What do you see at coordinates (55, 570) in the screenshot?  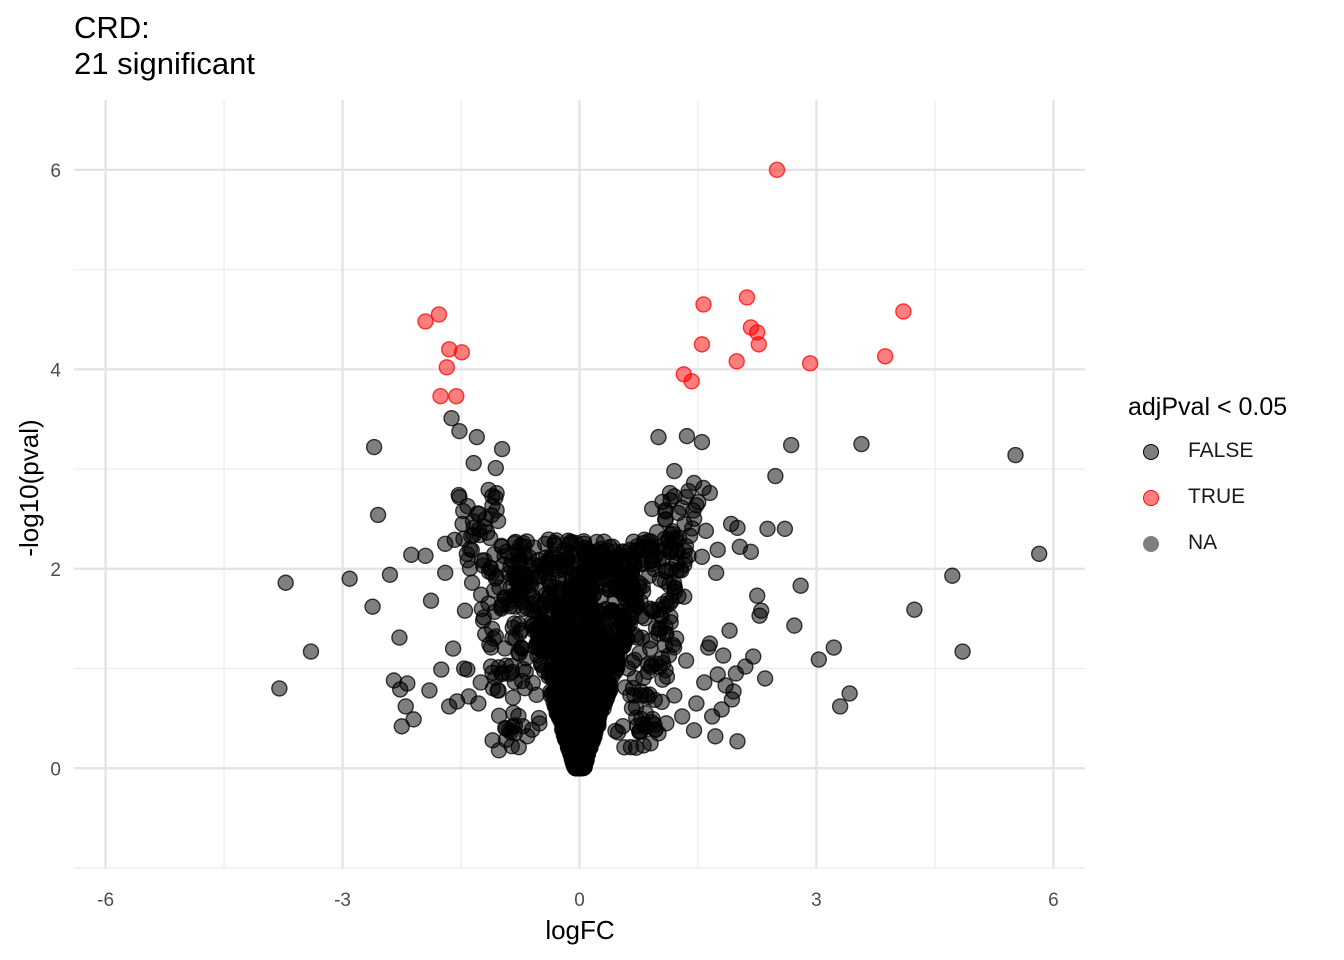 I see `y-tick-label: 2` at bounding box center [55, 570].